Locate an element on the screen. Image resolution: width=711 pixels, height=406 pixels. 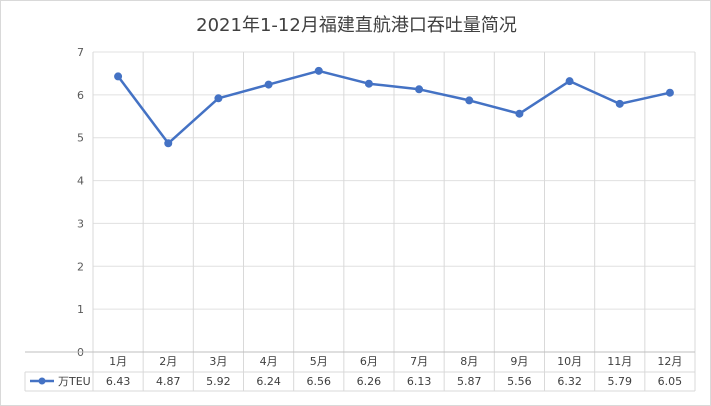
table-value: 6.05 is located at coordinates (670, 381).